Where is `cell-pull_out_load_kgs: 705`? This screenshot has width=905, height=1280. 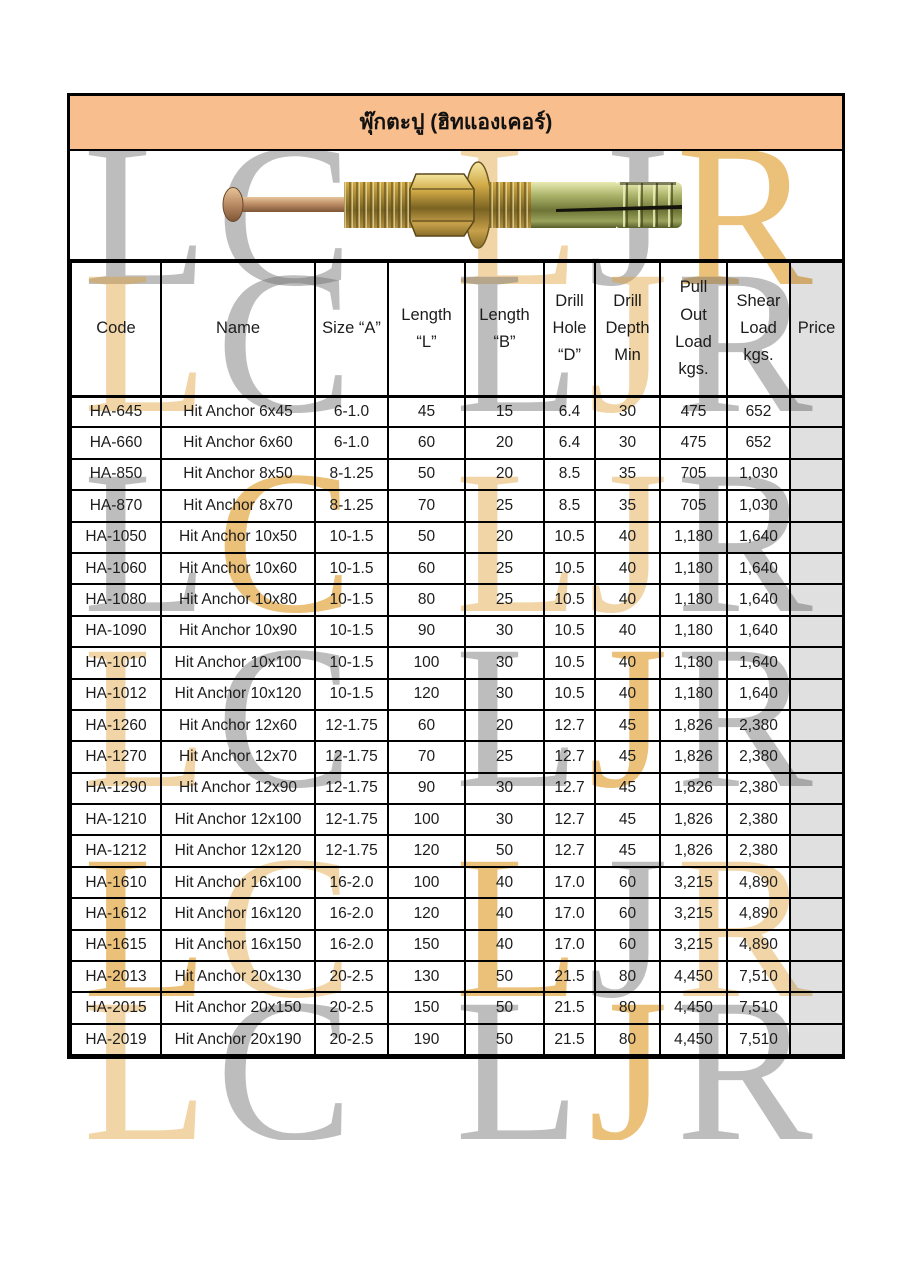
cell-pull_out_load_kgs: 705 is located at coordinates (693, 474).